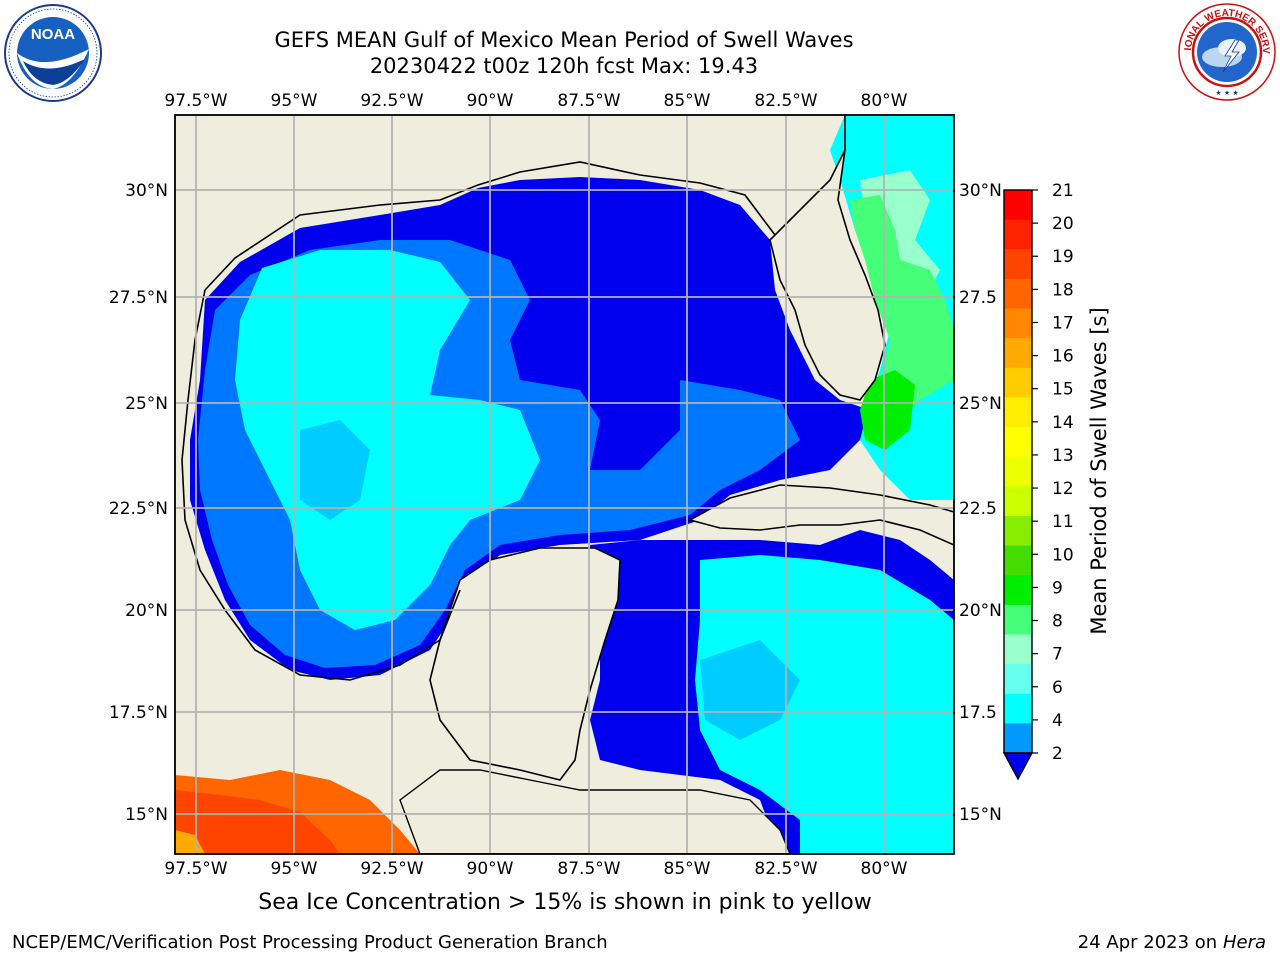  Describe the element at coordinates (1057, 721) in the screenshot. I see `colorbar-tick-label: 4` at that location.